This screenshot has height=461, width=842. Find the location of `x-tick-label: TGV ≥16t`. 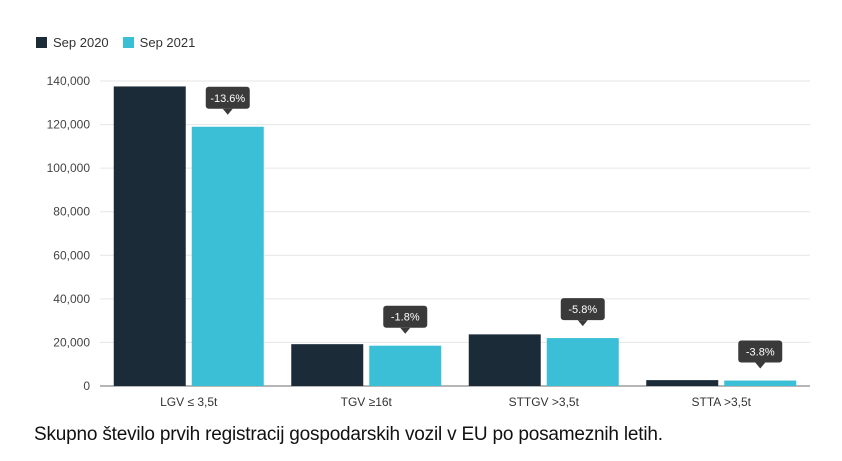

x-tick-label: TGV ≥16t is located at coordinates (367, 402).